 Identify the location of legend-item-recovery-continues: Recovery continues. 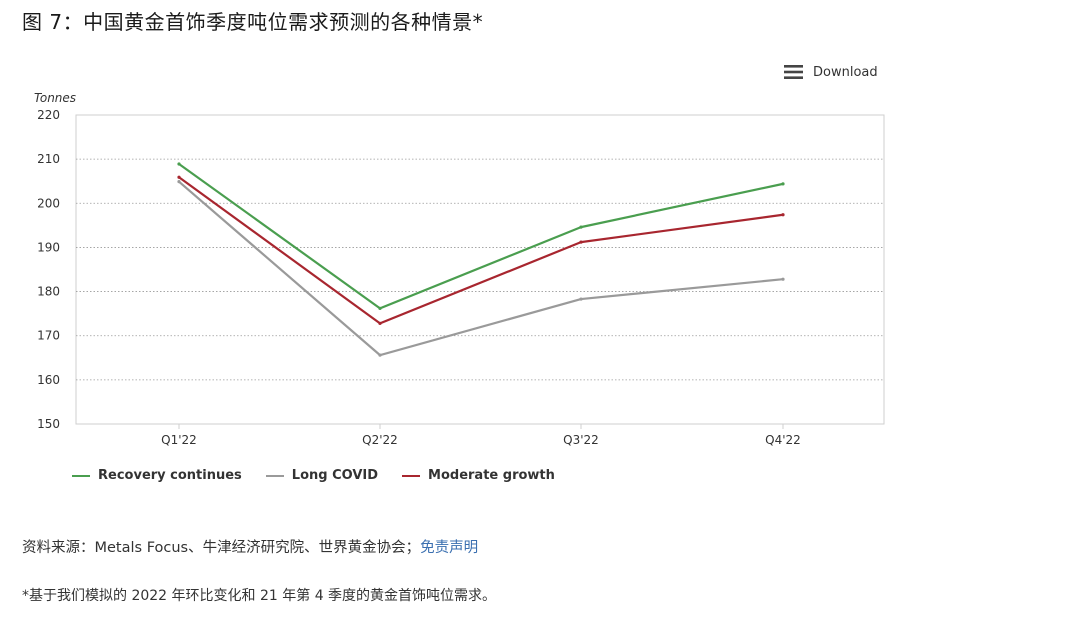
(157, 475).